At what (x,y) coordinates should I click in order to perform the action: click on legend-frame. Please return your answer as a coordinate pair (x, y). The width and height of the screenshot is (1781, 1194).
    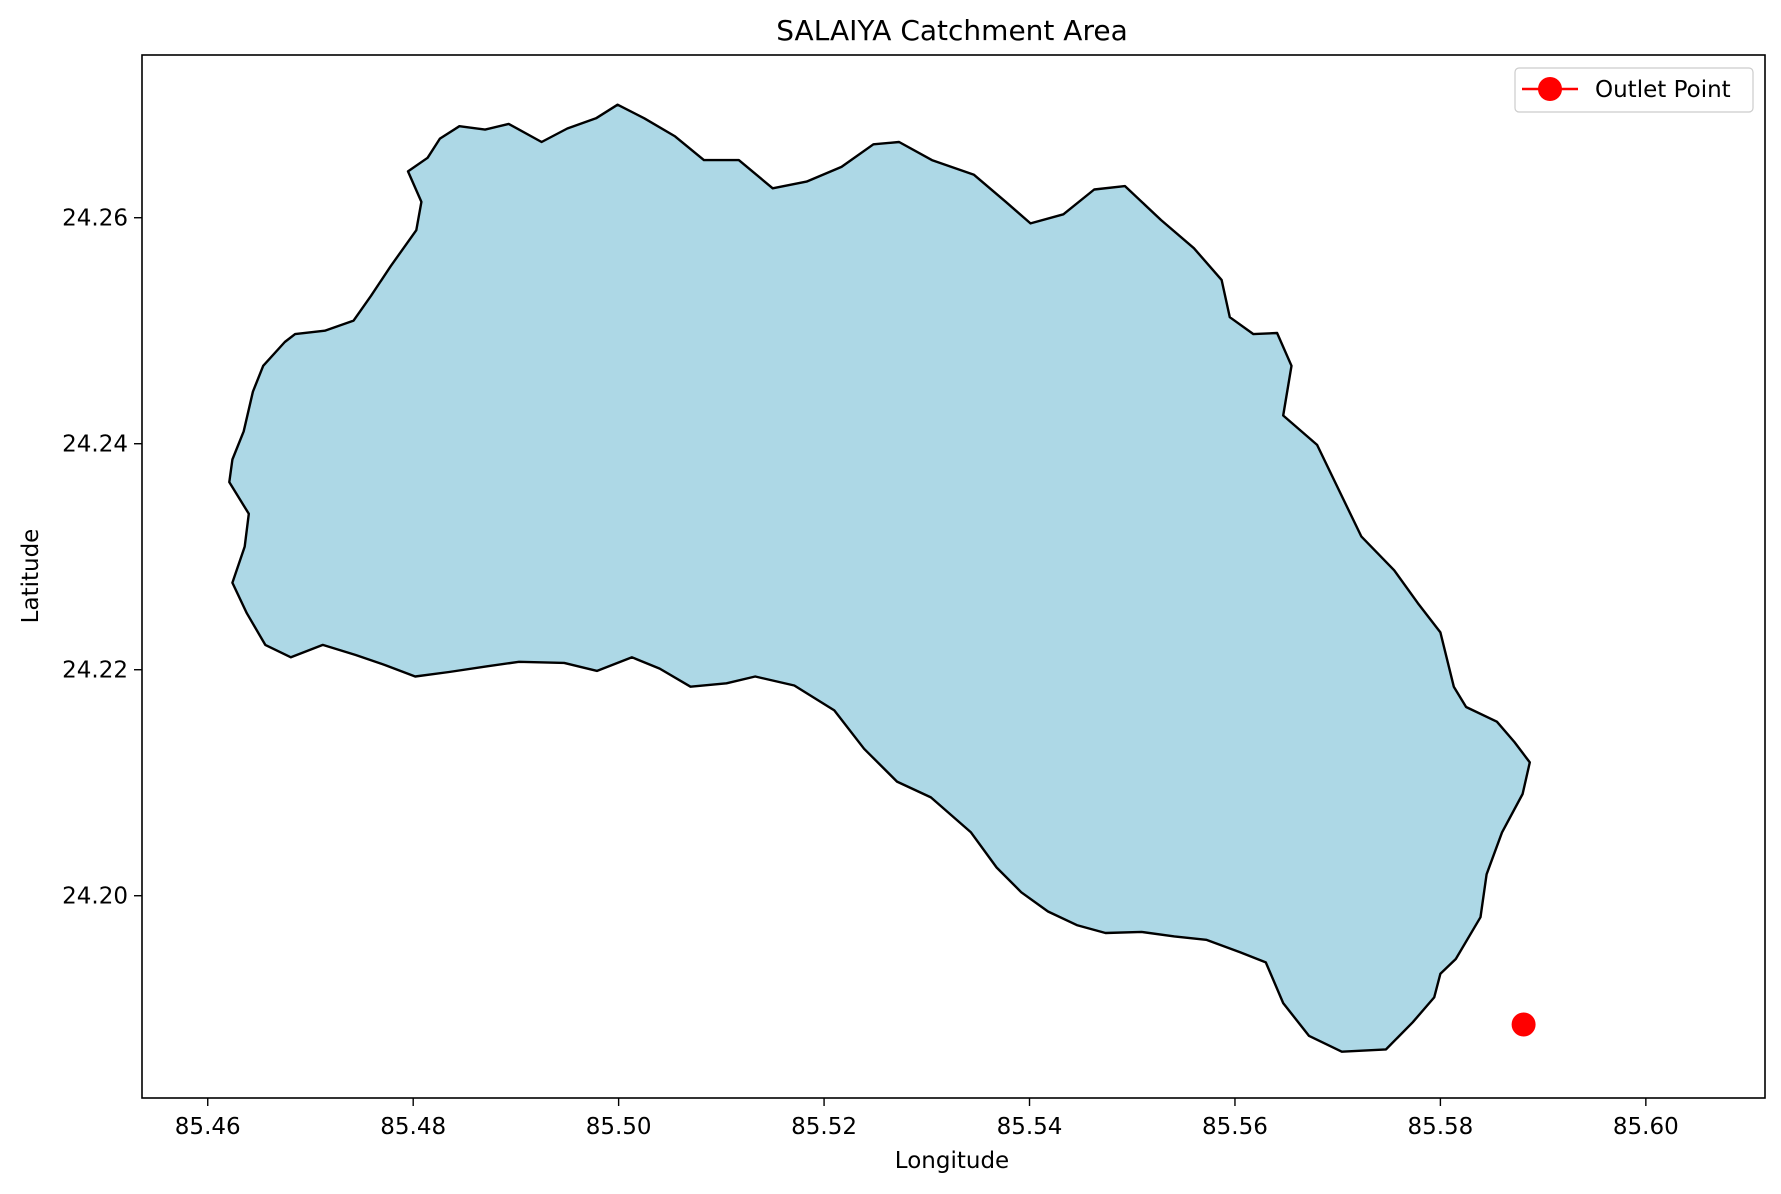
    Looking at the image, I should click on (1634, 90).